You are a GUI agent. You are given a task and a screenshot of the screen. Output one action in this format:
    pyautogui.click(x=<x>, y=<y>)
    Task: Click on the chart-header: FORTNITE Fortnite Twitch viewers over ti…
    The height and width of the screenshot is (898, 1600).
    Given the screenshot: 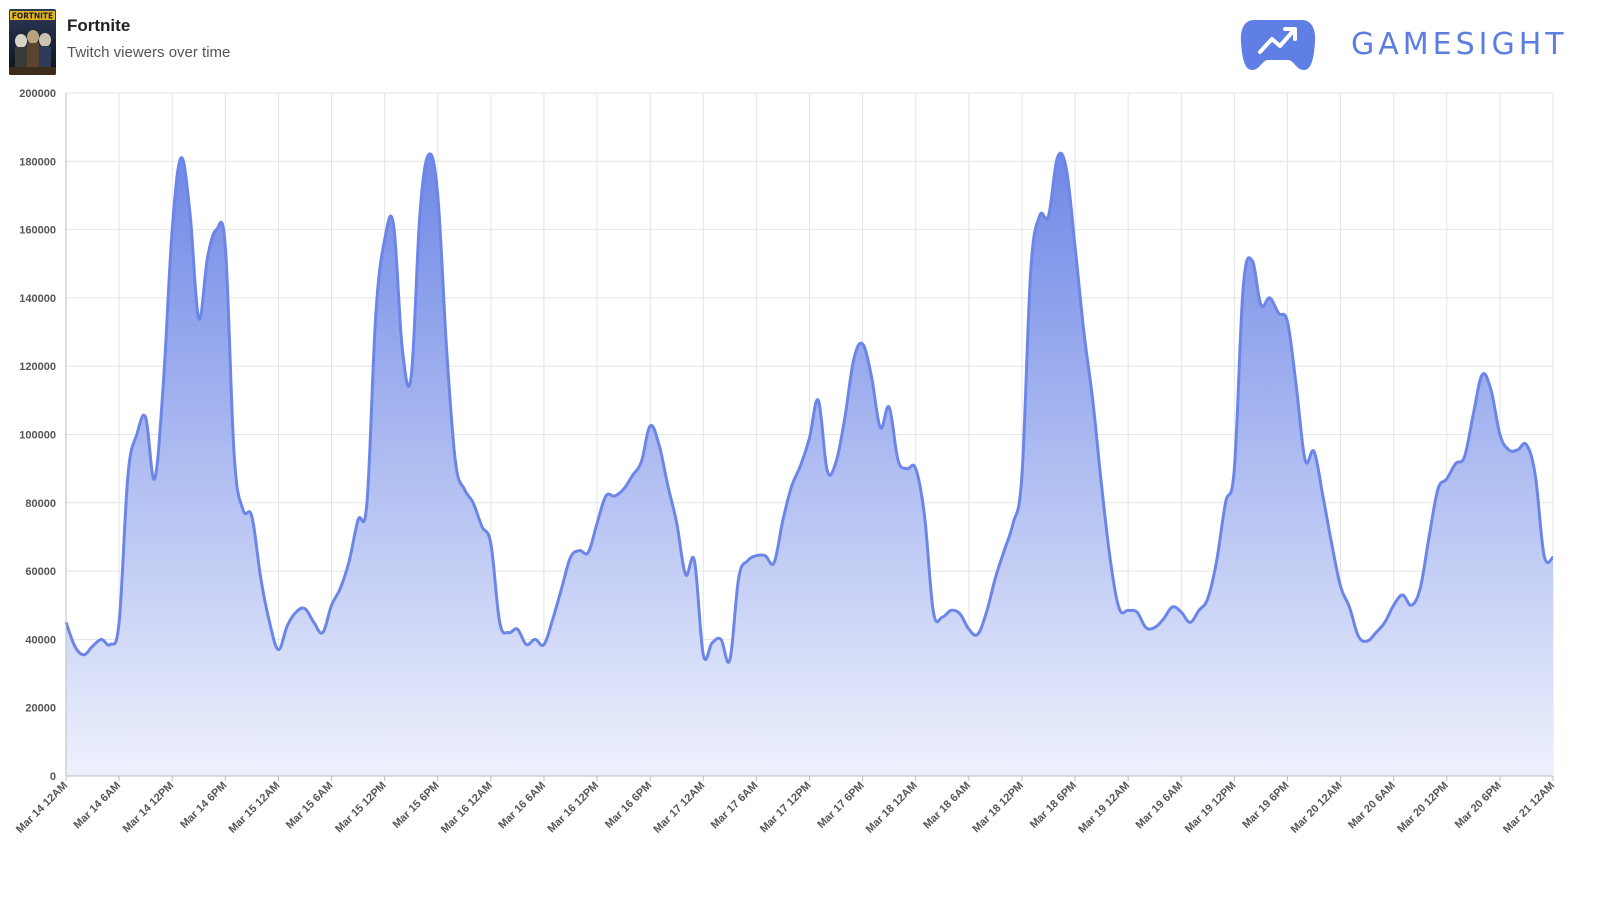 What is the action you would take?
    pyautogui.click(x=800, y=45)
    